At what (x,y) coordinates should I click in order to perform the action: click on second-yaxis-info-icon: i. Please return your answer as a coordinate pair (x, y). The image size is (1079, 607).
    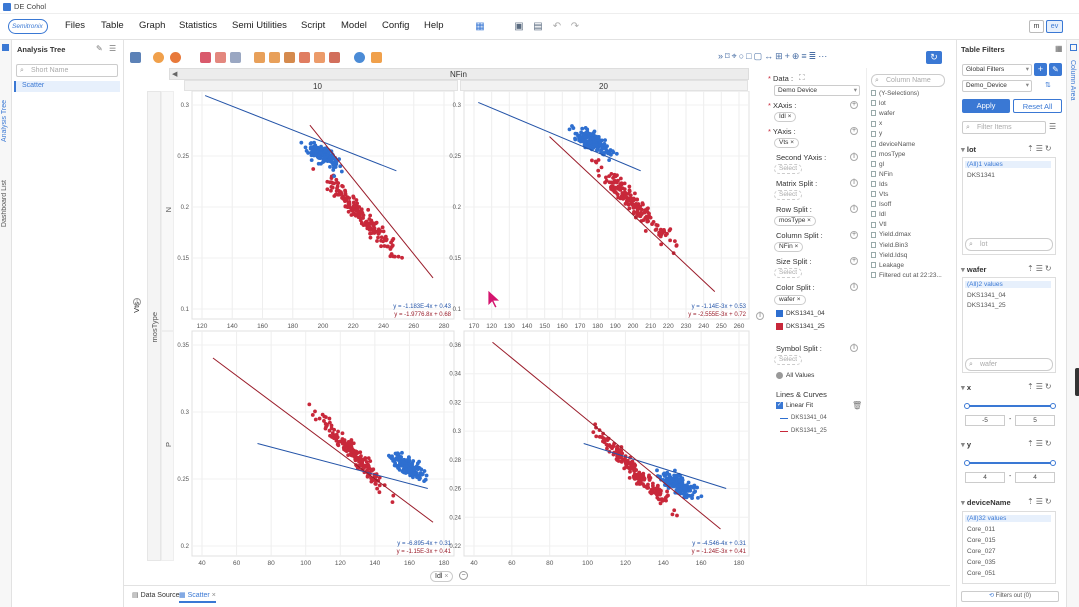
    Looking at the image, I should click on (854, 157).